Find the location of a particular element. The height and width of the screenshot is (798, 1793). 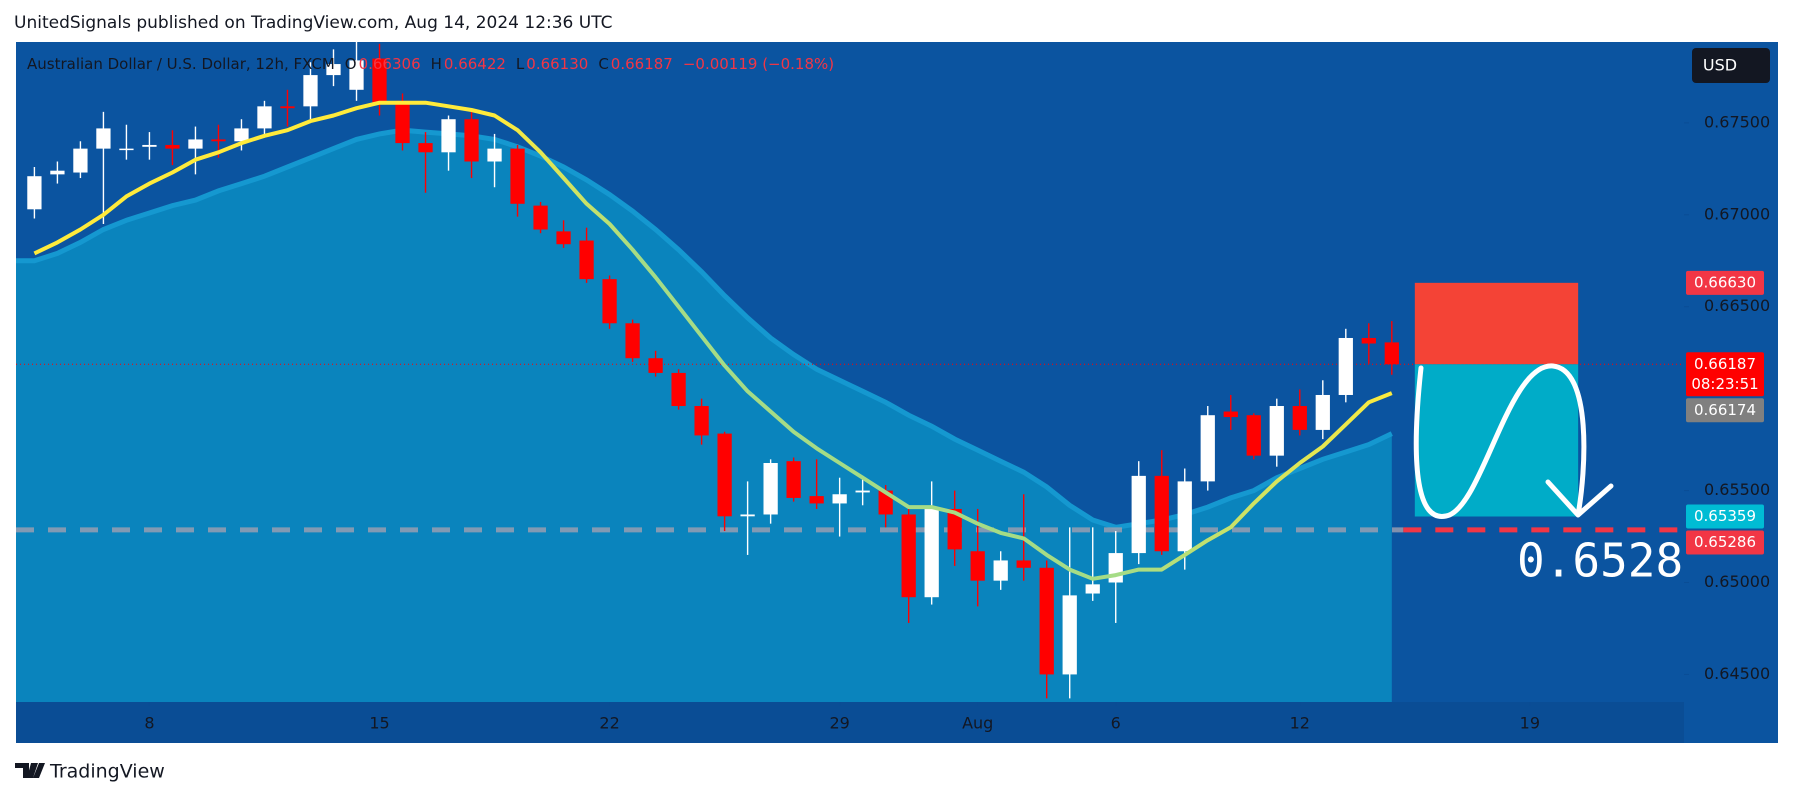

price-badge-label: 0.66187 is located at coordinates (1725, 364).